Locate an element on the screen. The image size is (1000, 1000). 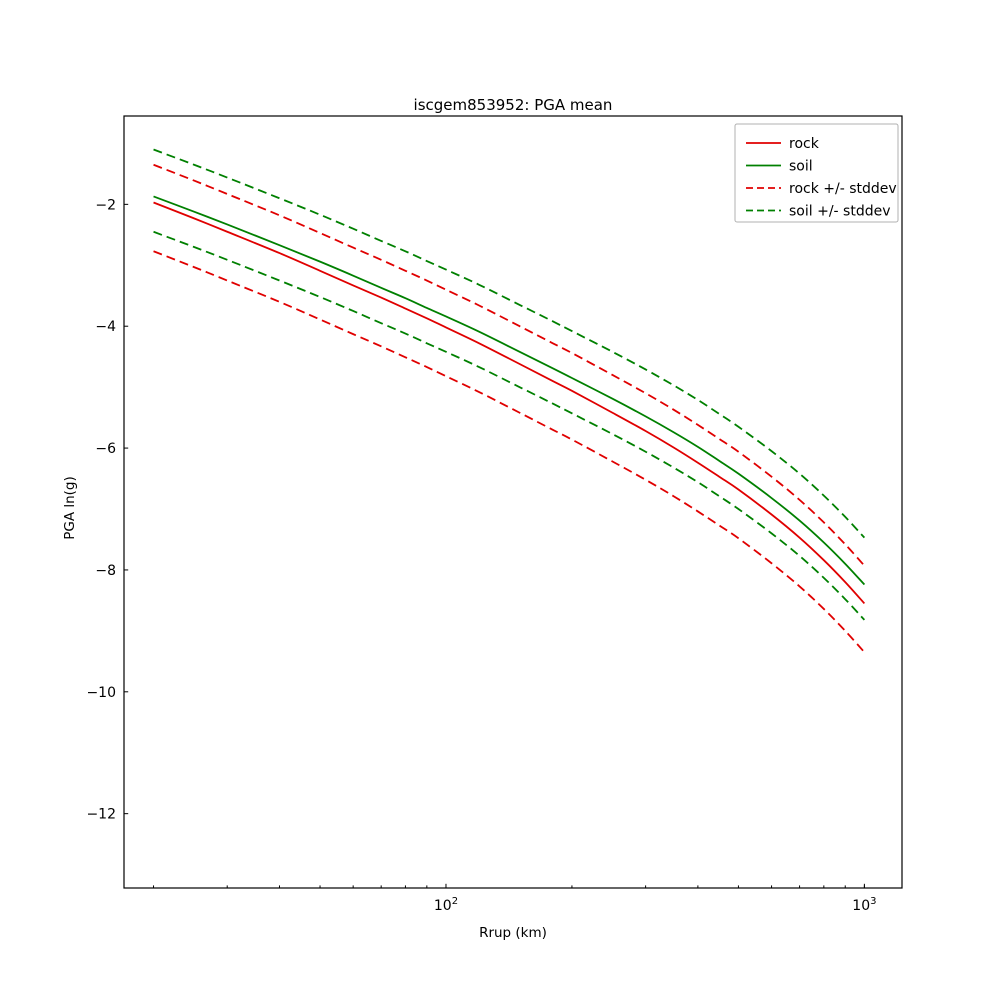
legend-box is located at coordinates (816, 173).